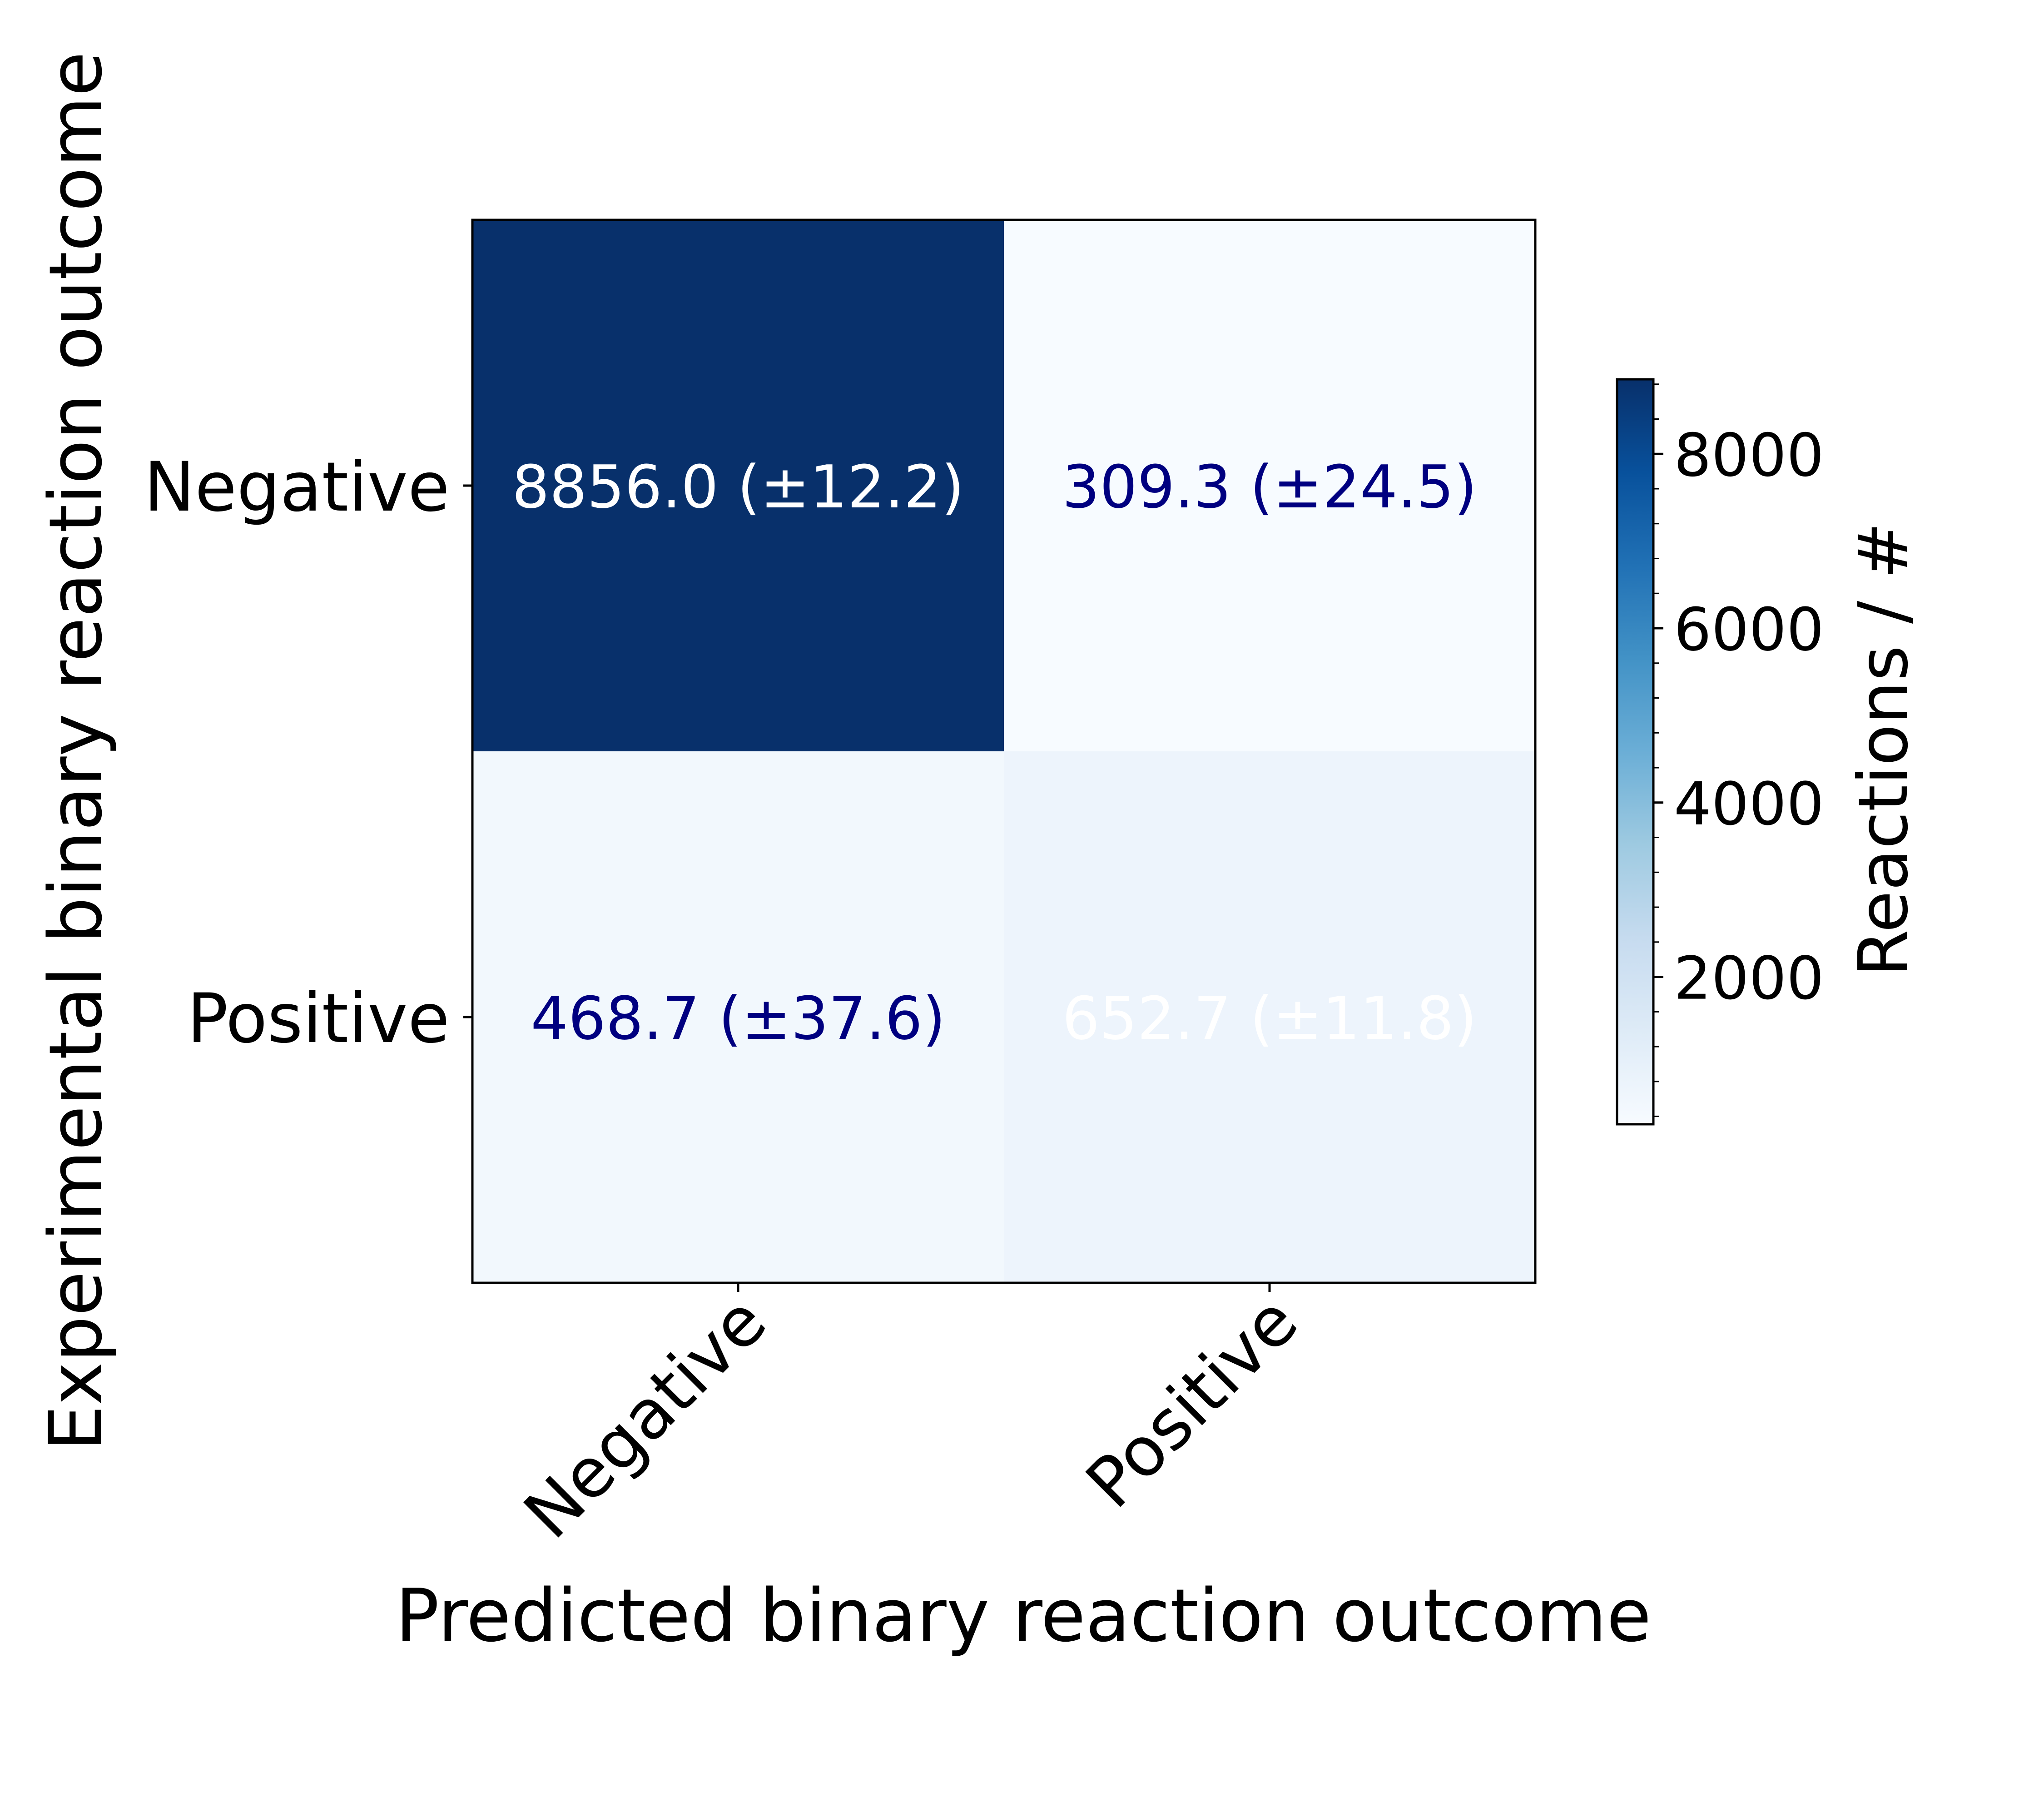  Describe the element at coordinates (645, 1417) in the screenshot. I see `x-tick-label-0: Negative` at that location.